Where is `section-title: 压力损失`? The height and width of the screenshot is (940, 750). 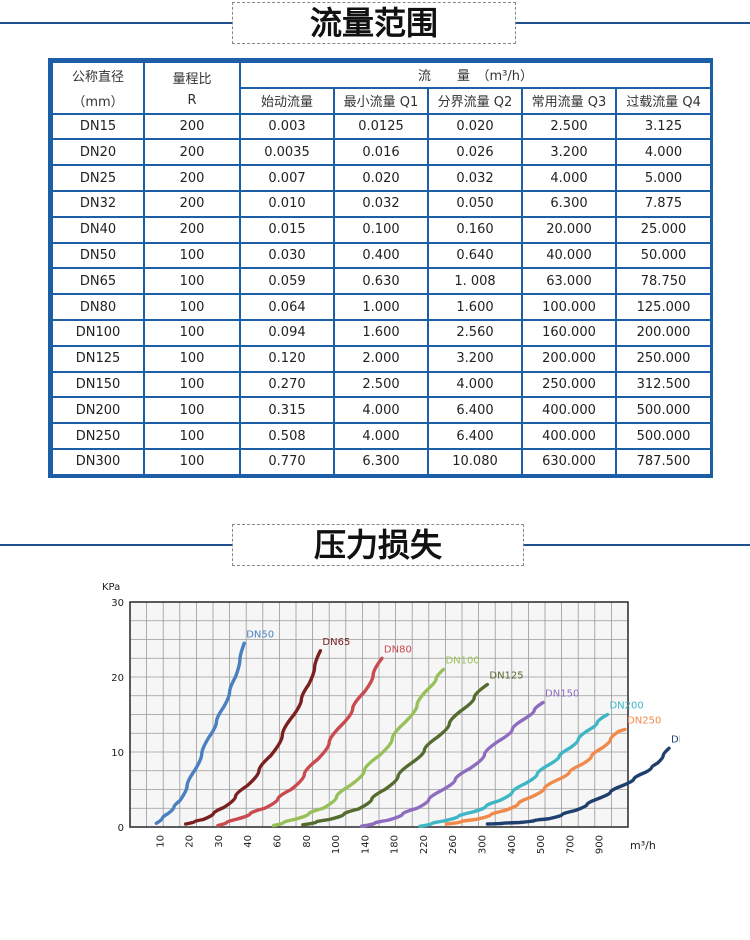 section-title: 压力损失 is located at coordinates (378, 545).